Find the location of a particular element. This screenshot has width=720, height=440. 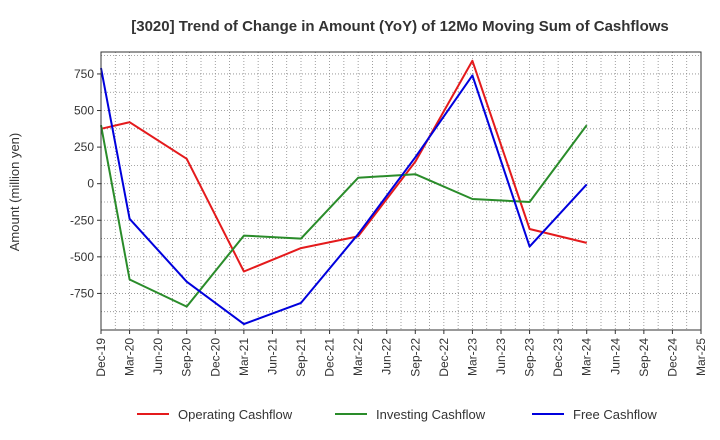

x-tick-label: Sep-24 is located at coordinates (644, 357).